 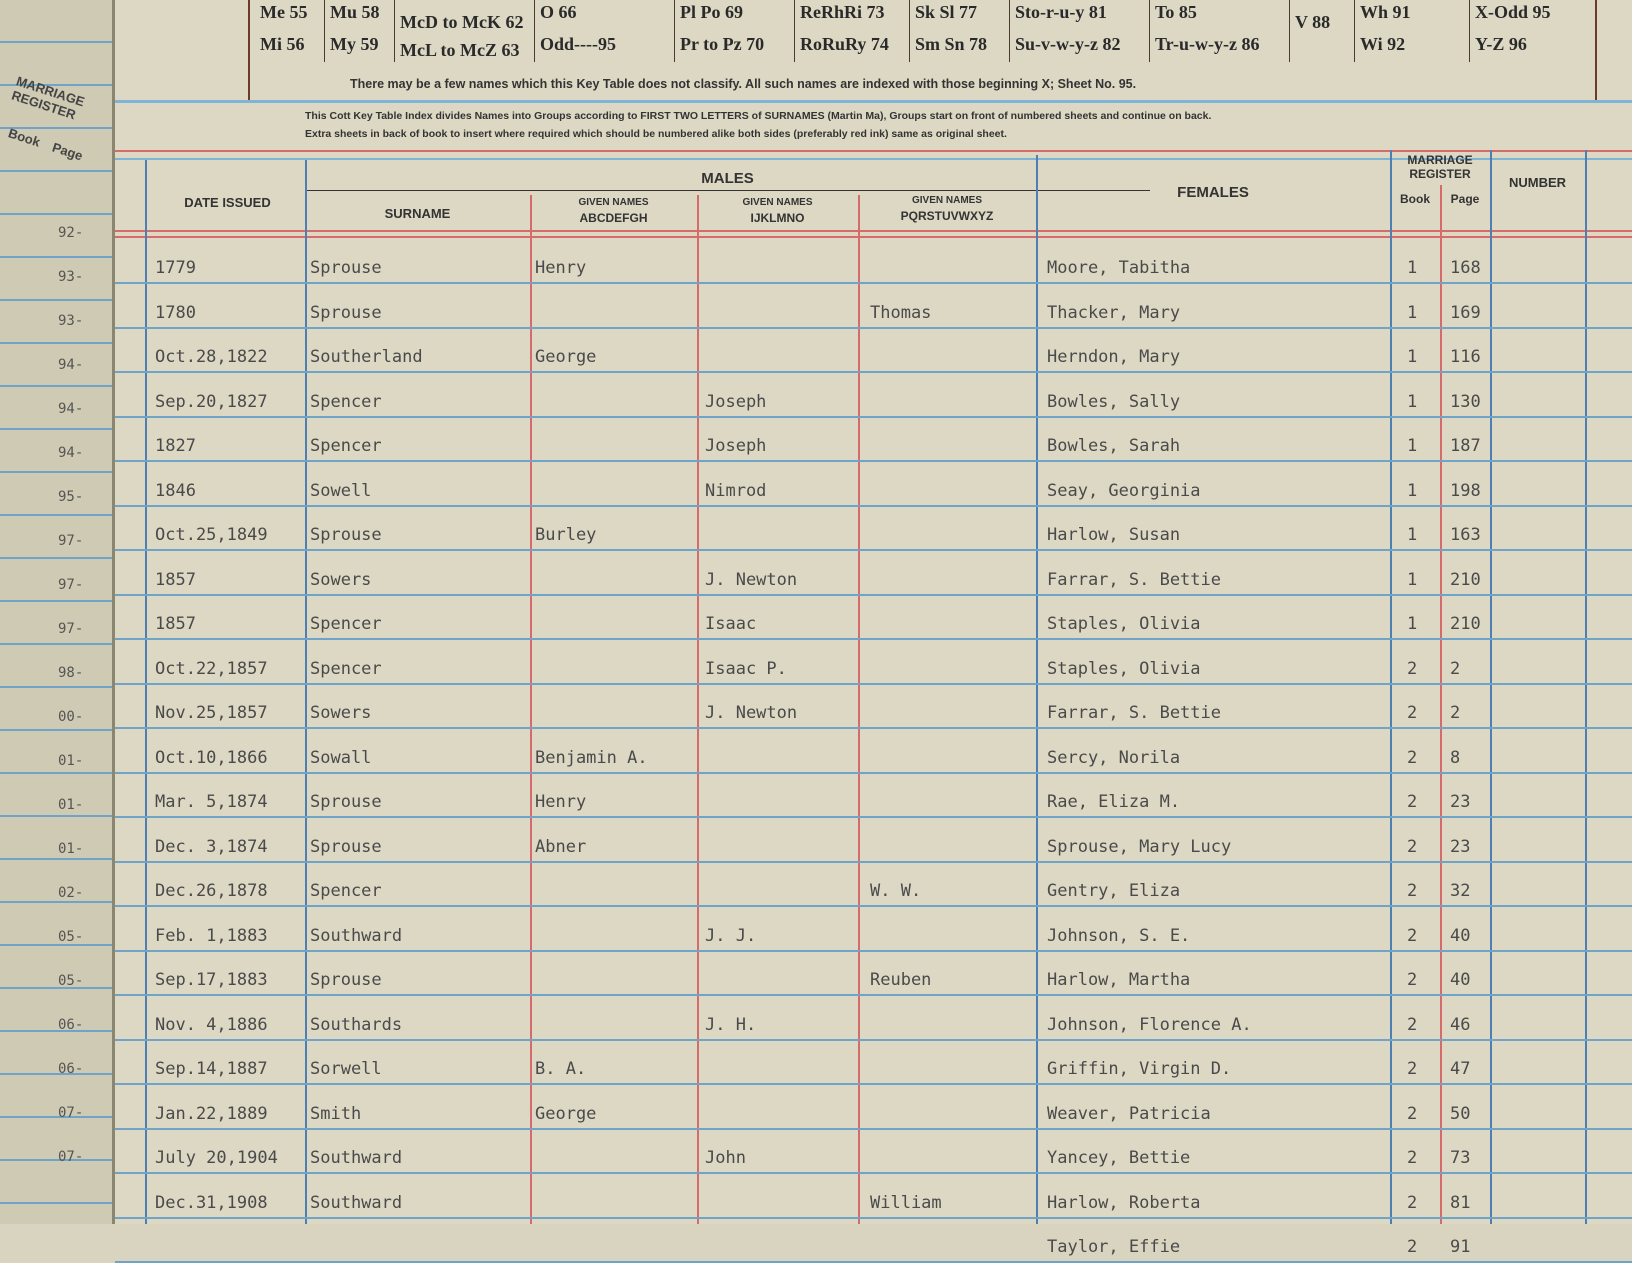 I want to click on given-ijk-cell: John, so click(x=725, y=1158).